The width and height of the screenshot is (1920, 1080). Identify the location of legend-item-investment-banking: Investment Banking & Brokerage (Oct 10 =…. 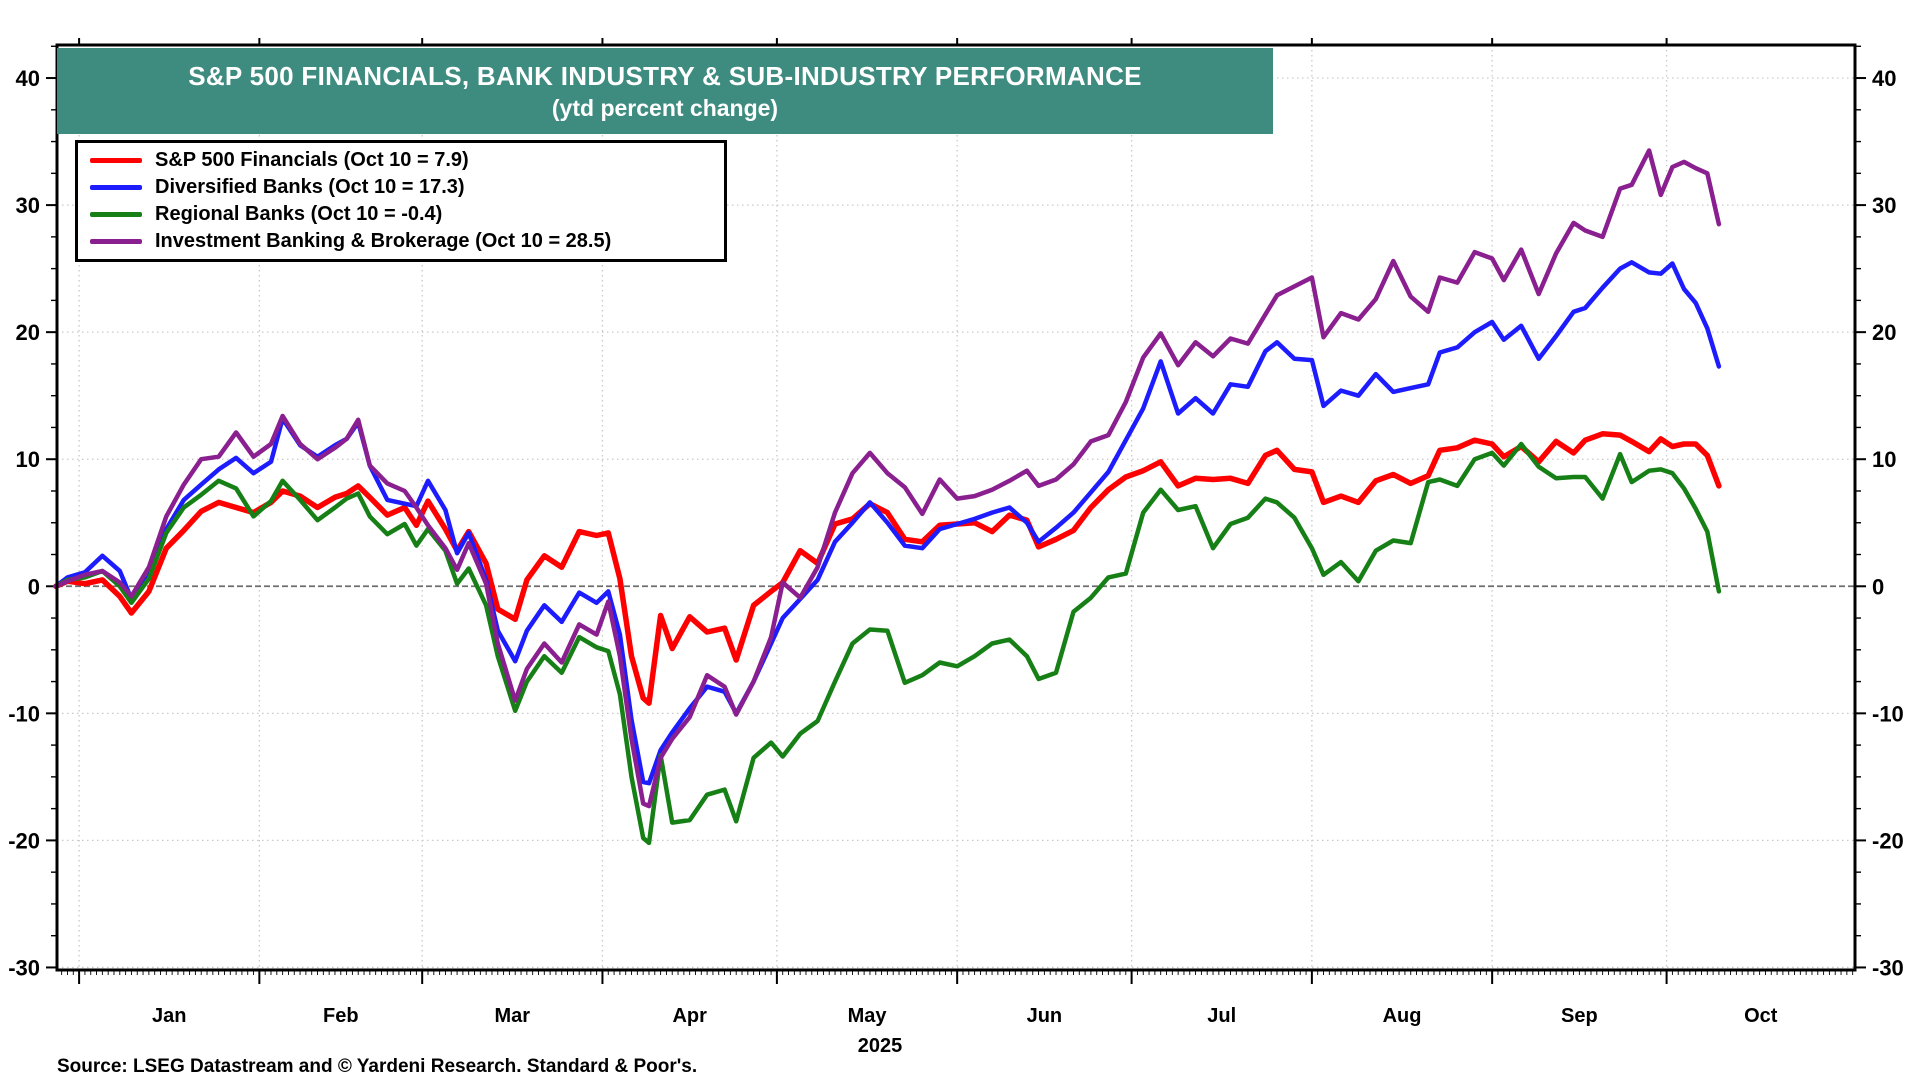
(401, 241).